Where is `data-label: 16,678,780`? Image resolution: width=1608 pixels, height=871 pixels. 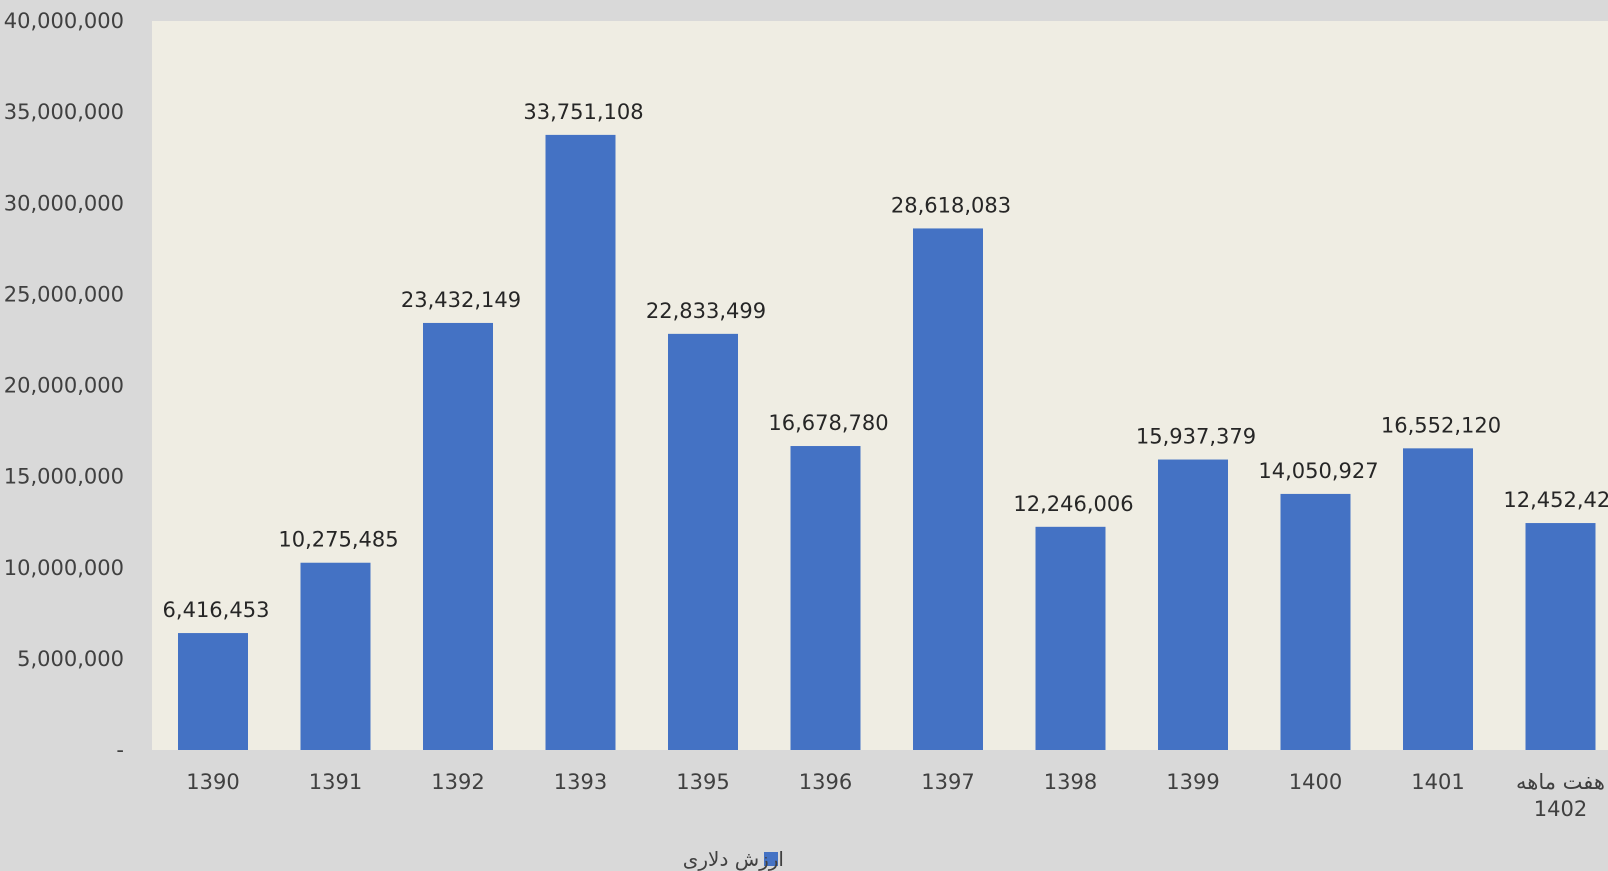
data-label: 16,678,780 is located at coordinates (828, 423).